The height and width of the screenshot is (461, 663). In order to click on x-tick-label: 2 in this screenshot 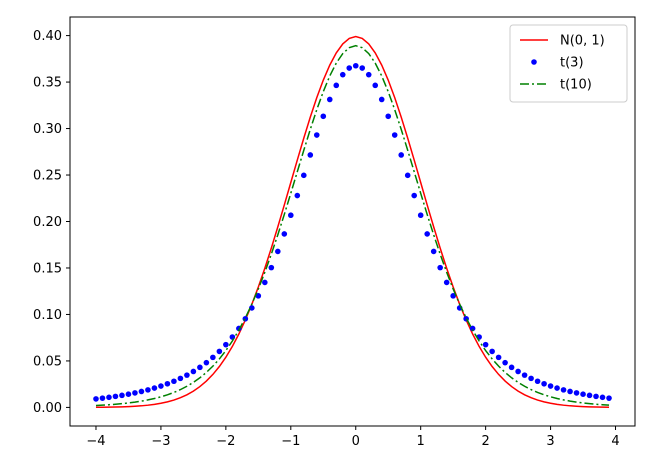, I will do `click(485, 441)`.